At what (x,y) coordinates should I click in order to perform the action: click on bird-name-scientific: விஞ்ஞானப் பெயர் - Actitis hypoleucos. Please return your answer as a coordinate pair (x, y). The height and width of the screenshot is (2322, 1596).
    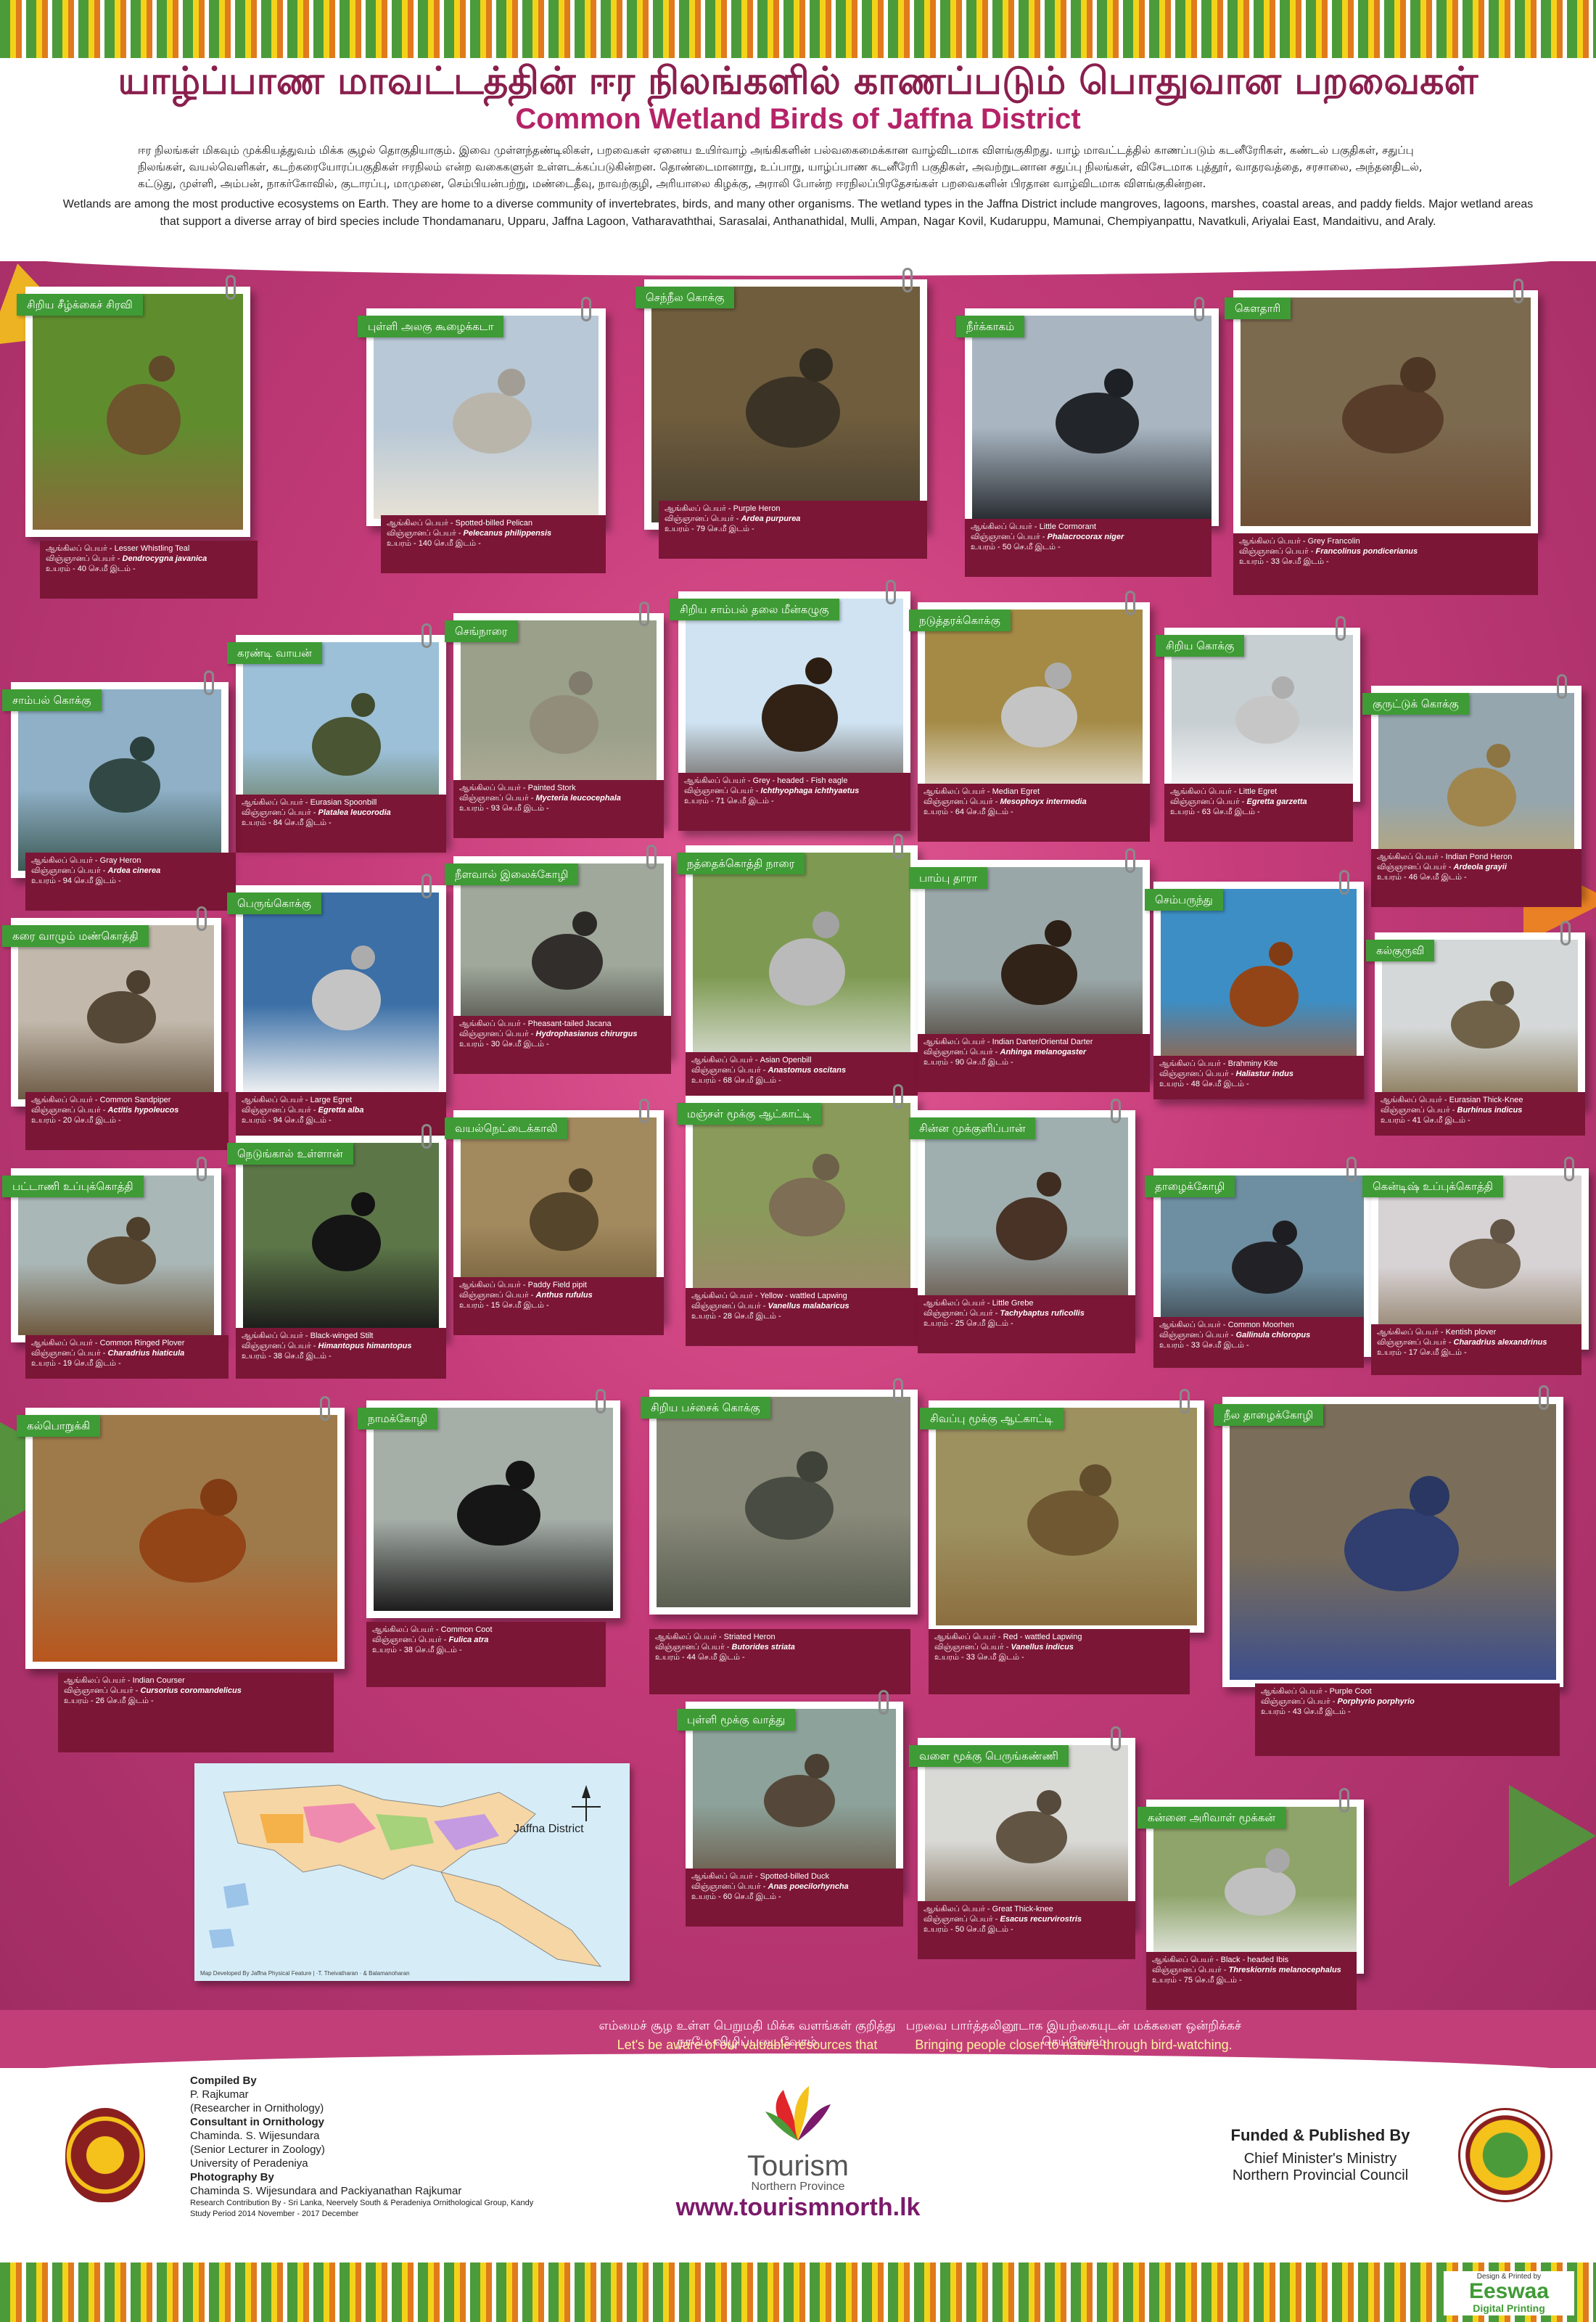
    Looking at the image, I should click on (105, 1110).